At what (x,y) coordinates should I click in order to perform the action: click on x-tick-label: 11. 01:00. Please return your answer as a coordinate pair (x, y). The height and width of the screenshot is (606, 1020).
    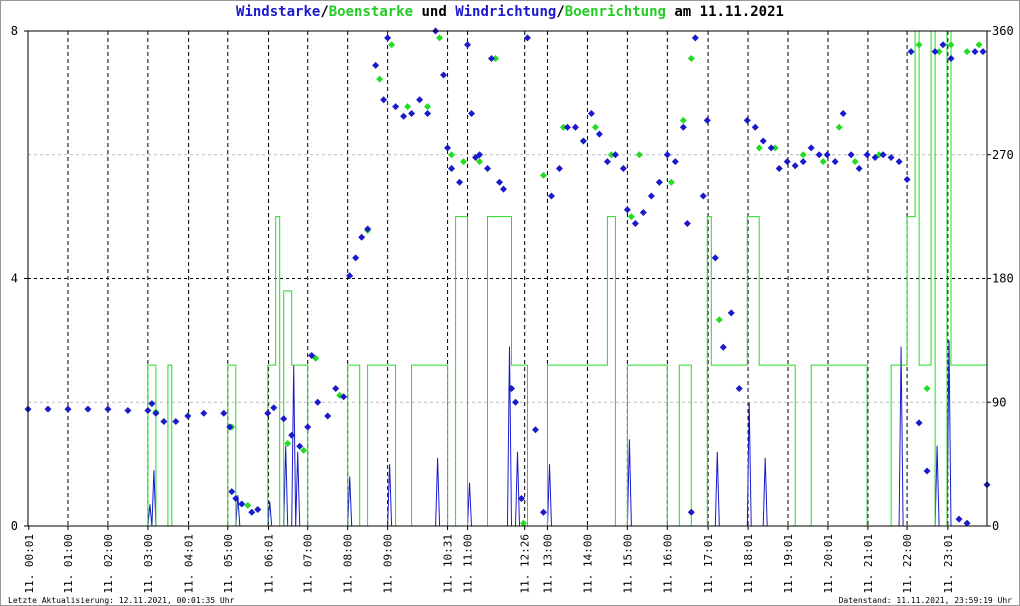
    Looking at the image, I should click on (68, 564).